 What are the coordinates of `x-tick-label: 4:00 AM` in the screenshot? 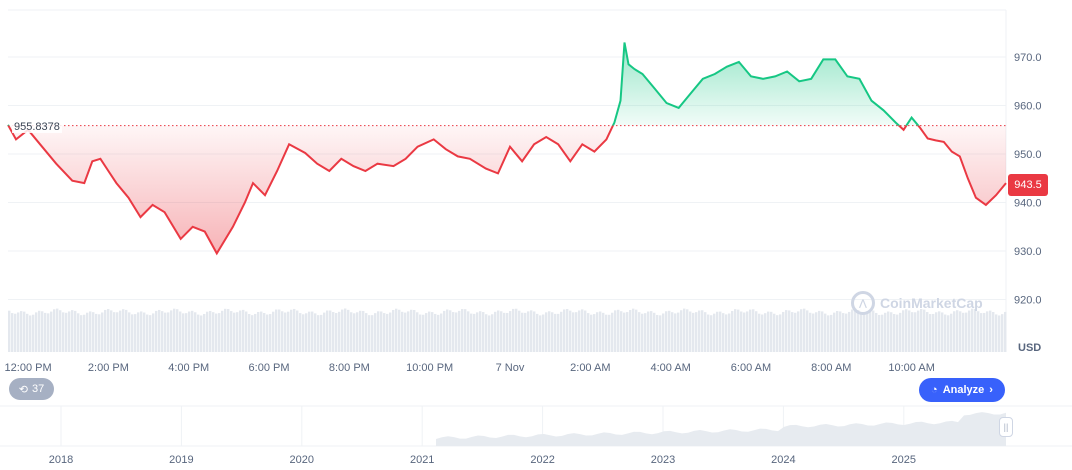 It's located at (670, 368).